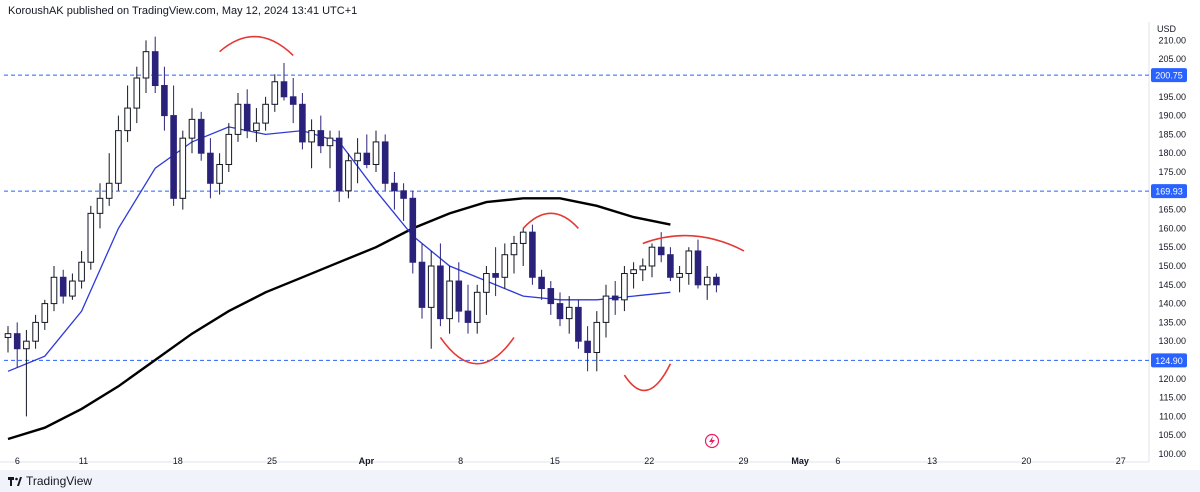 The height and width of the screenshot is (492, 1200). I want to click on time-axis: 6 11 18 25 Apr 8 15 22 29 May 6 13 20 27, so click(570, 461).